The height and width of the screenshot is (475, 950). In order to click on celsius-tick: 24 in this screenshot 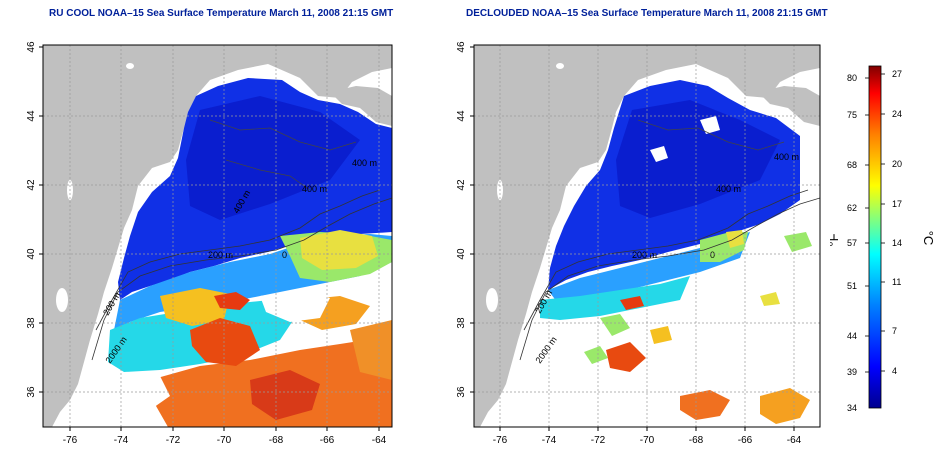, I will do `click(897, 114)`.